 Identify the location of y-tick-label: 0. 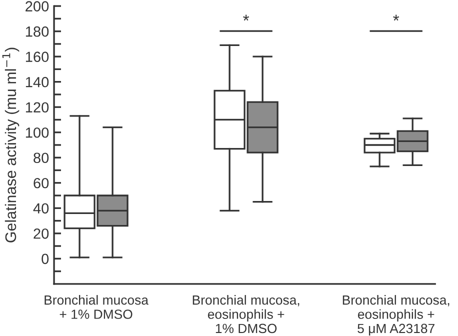
(45, 259).